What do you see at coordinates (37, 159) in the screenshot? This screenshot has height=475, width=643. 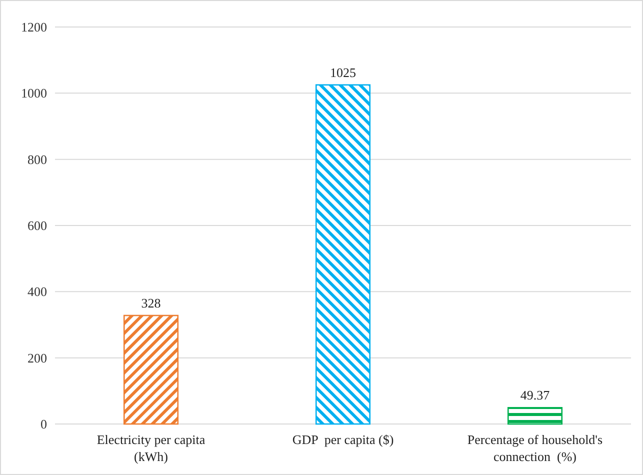 I see `y-tick-label: 800` at bounding box center [37, 159].